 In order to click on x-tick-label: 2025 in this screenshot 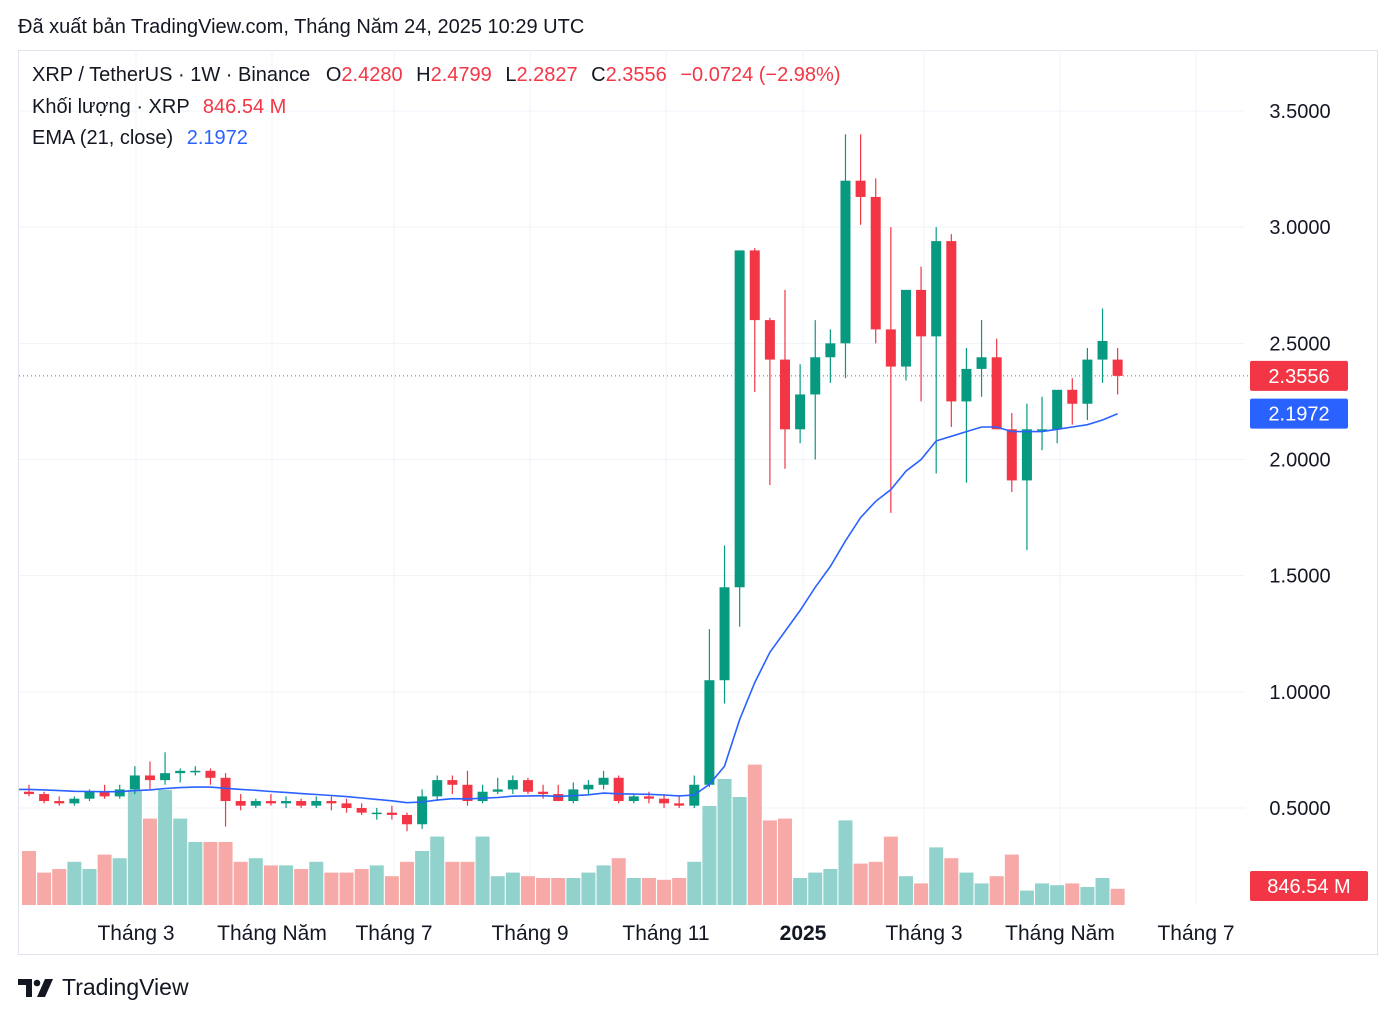, I will do `click(803, 933)`.